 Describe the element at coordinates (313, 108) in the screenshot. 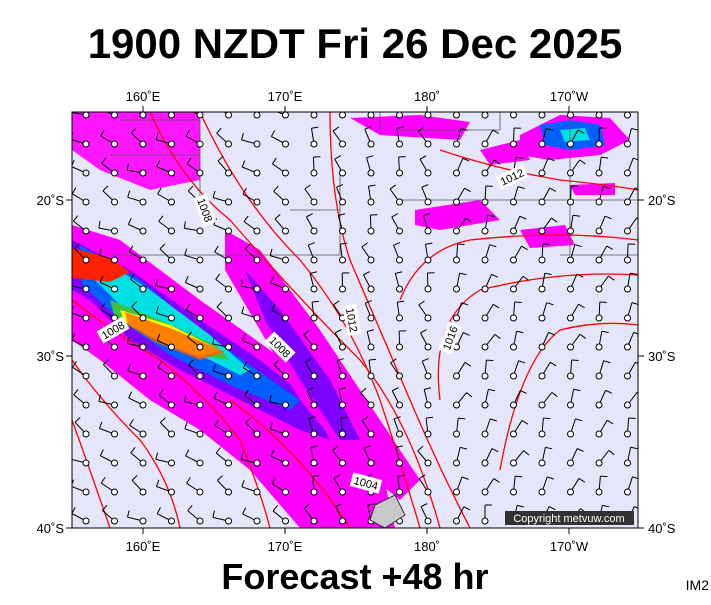

I see `wind-barb` at that location.